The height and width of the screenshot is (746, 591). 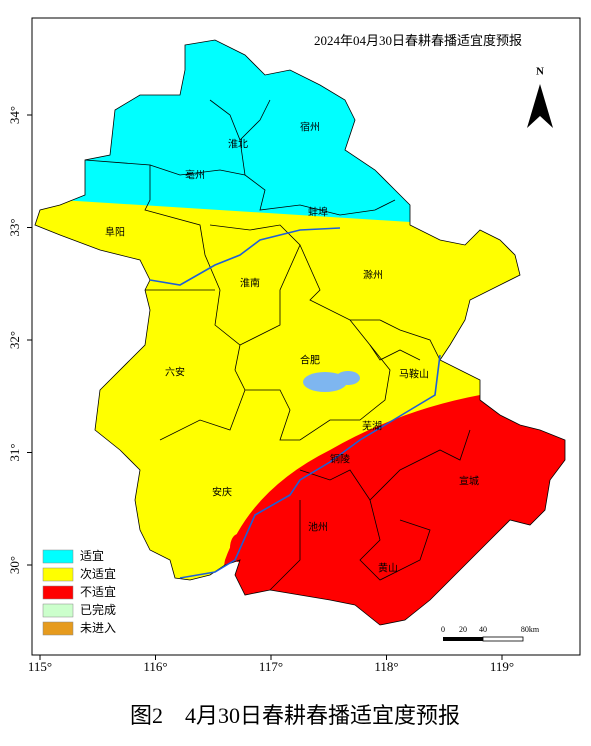 I want to click on north-label: N, so click(x=540, y=72).